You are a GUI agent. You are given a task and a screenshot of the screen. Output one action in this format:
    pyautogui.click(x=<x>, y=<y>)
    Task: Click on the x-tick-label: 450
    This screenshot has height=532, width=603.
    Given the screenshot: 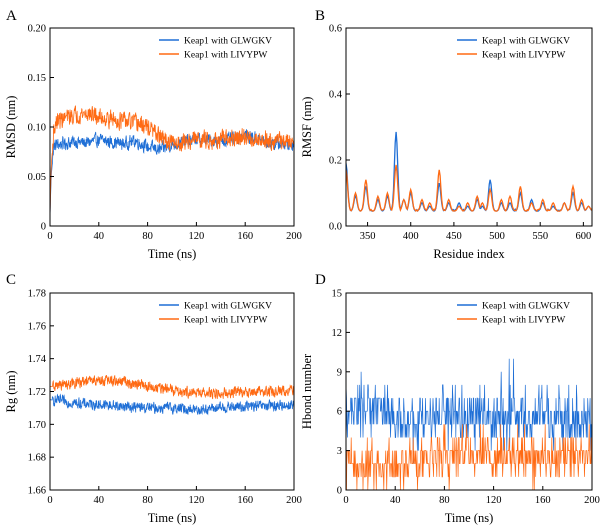 What is the action you would take?
    pyautogui.click(x=454, y=236)
    